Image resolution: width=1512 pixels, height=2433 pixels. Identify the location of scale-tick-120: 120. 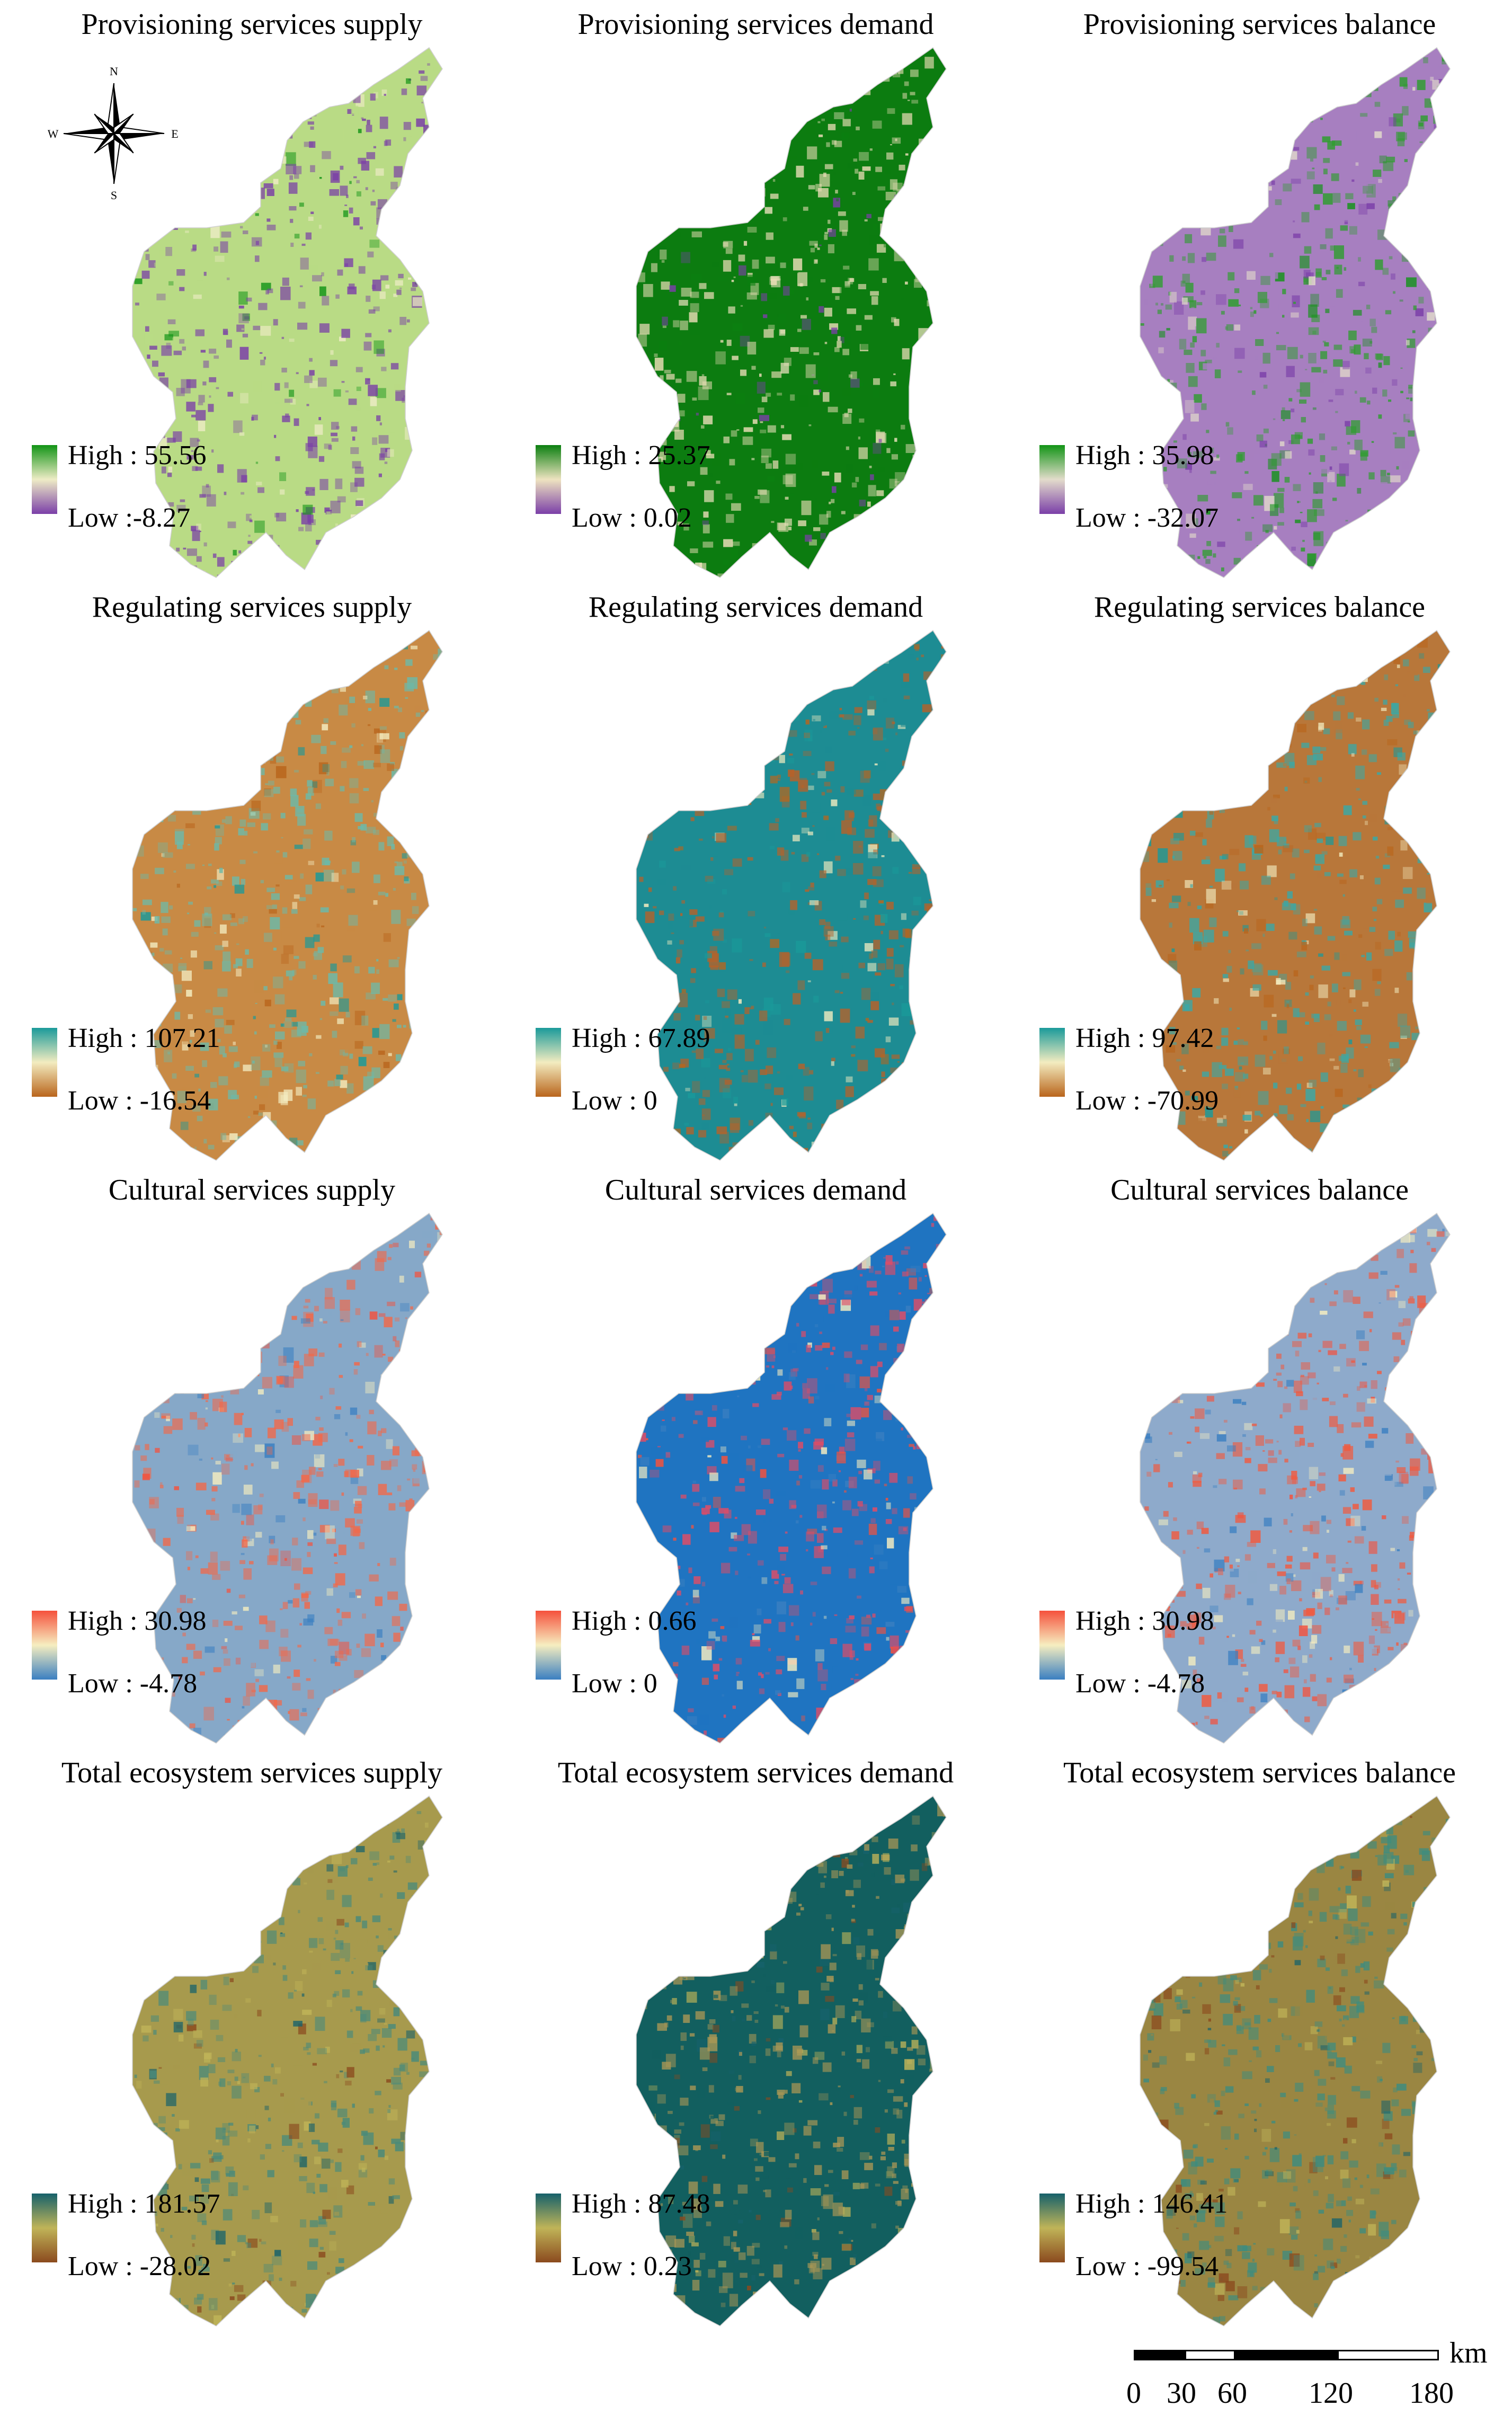
(1331, 2394).